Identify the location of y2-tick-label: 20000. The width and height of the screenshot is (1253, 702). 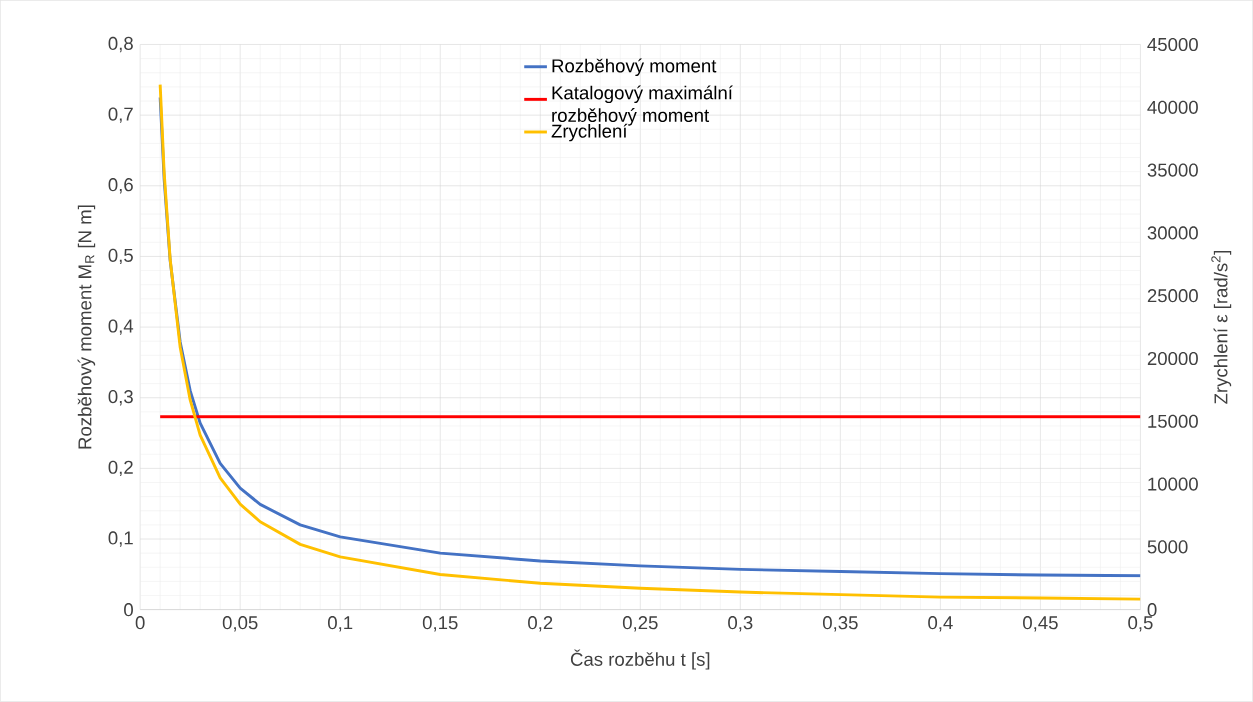
(1172, 358).